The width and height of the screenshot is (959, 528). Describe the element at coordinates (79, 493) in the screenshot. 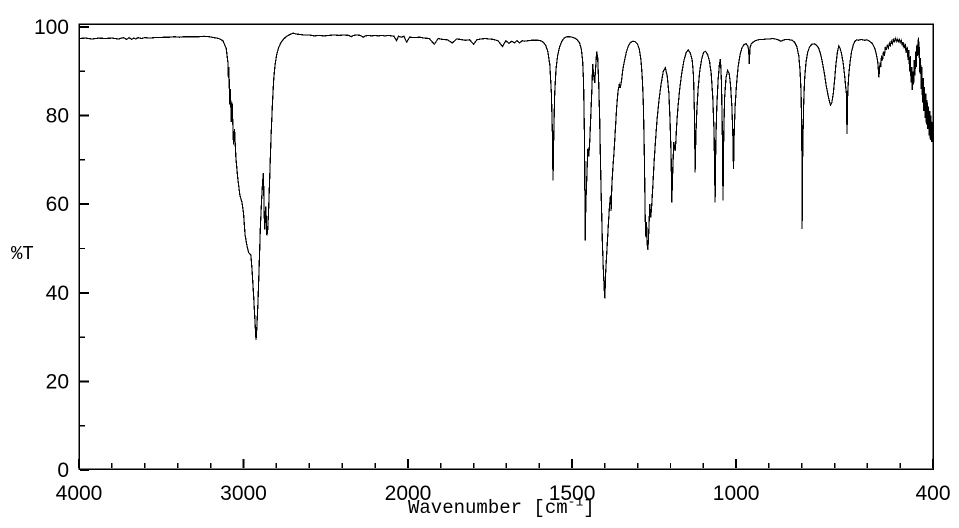

I see `x-tick-label: 4000` at that location.